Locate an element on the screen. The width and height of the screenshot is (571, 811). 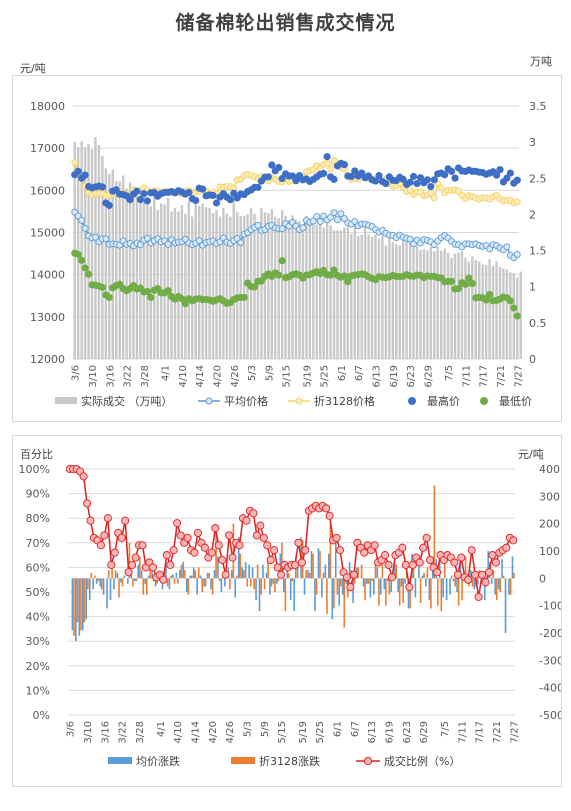
y-tick-label: 15000 is located at coordinates (47, 233).